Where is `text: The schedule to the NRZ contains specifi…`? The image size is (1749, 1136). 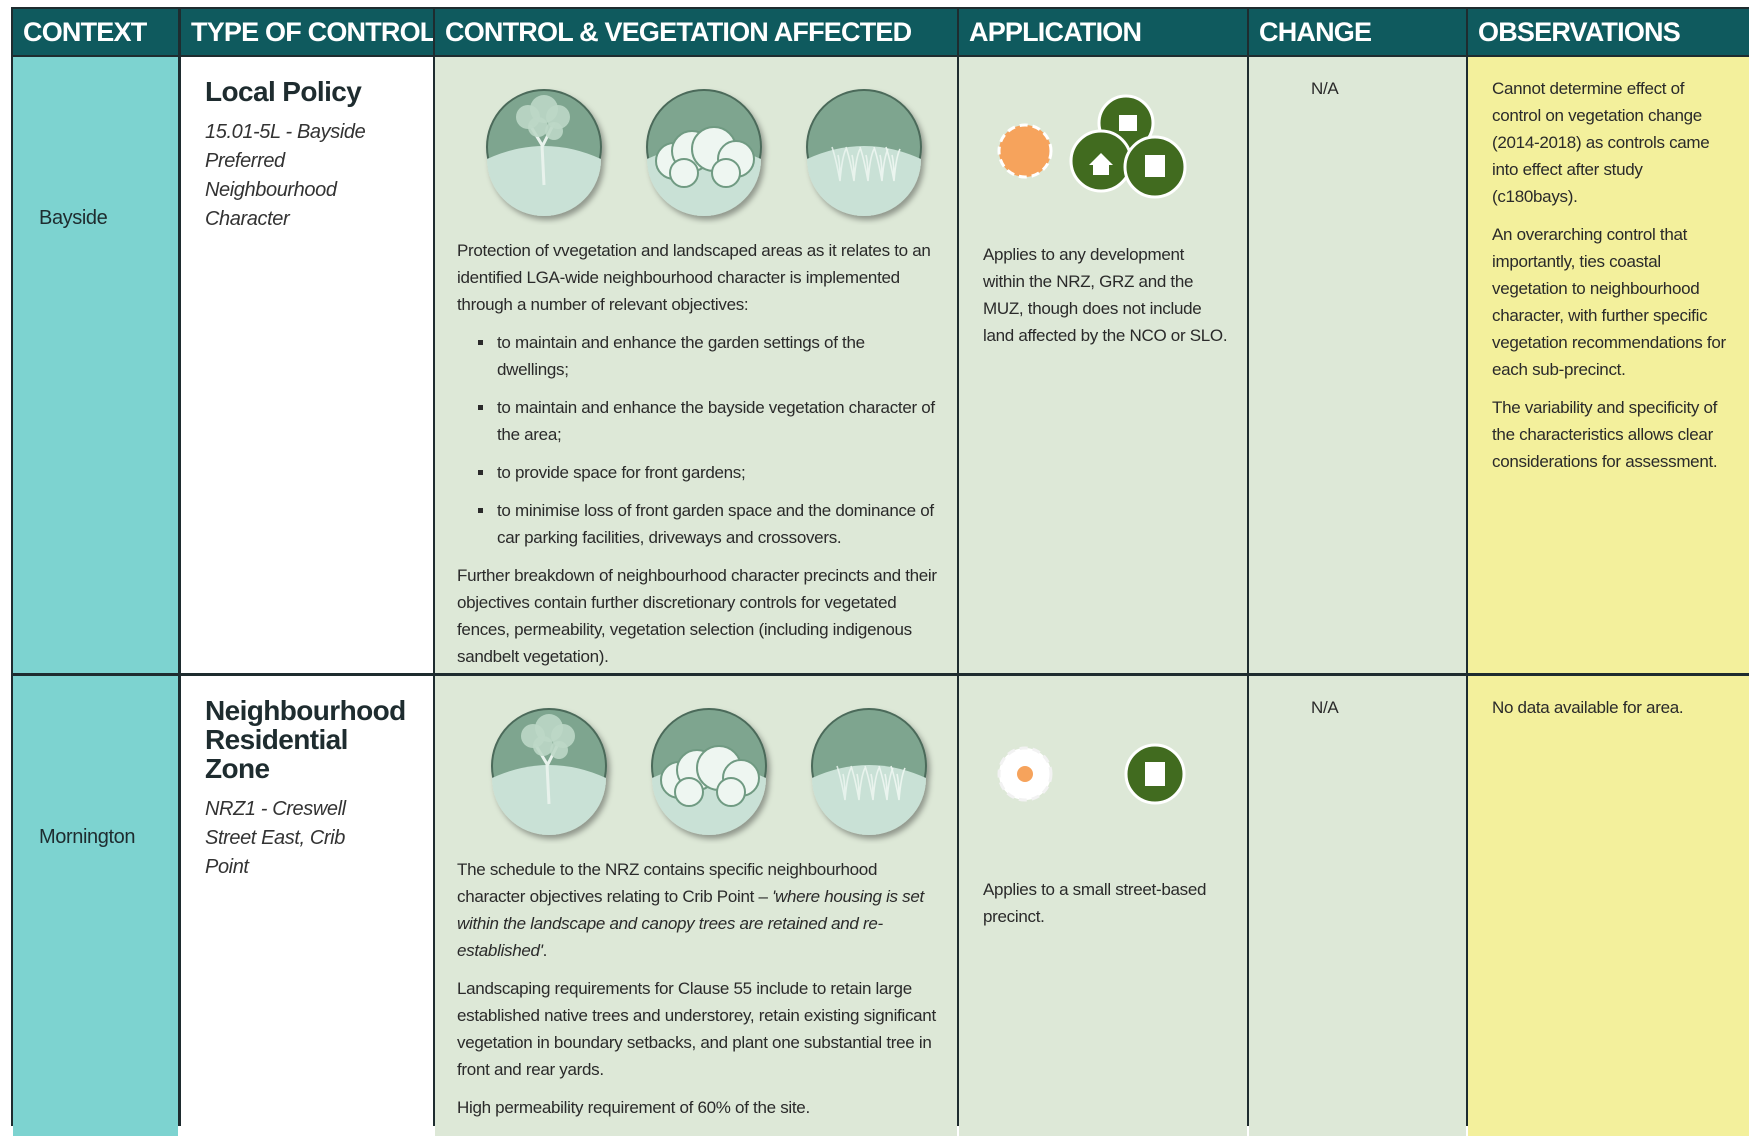 text: The schedule to the NRZ contains specifi… is located at coordinates (667, 883).